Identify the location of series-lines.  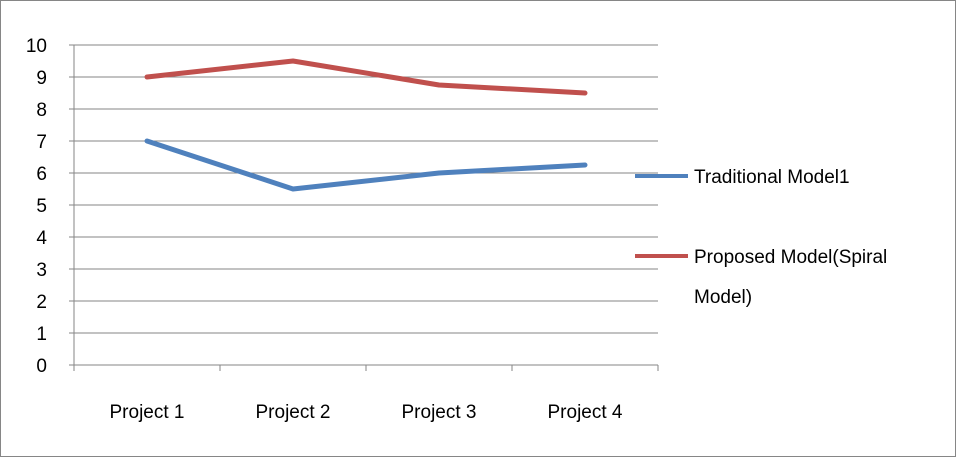
(366, 125).